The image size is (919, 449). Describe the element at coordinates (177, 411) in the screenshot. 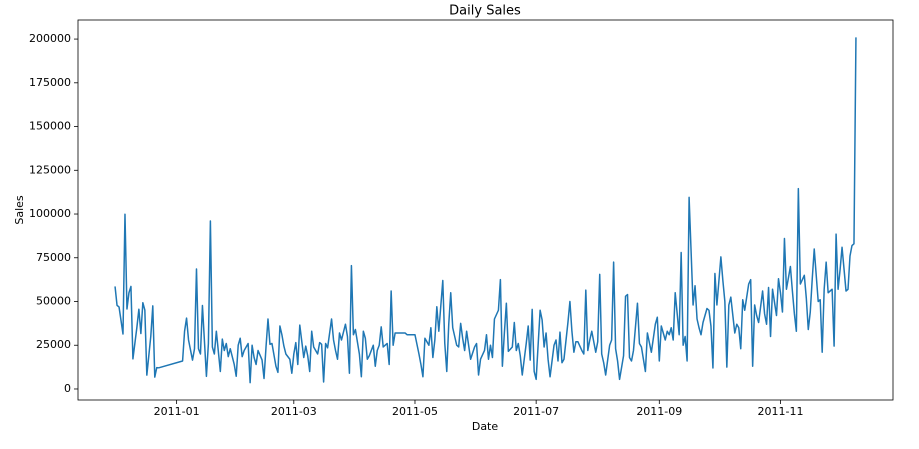

I see `x-tick-label: 2011-01` at that location.